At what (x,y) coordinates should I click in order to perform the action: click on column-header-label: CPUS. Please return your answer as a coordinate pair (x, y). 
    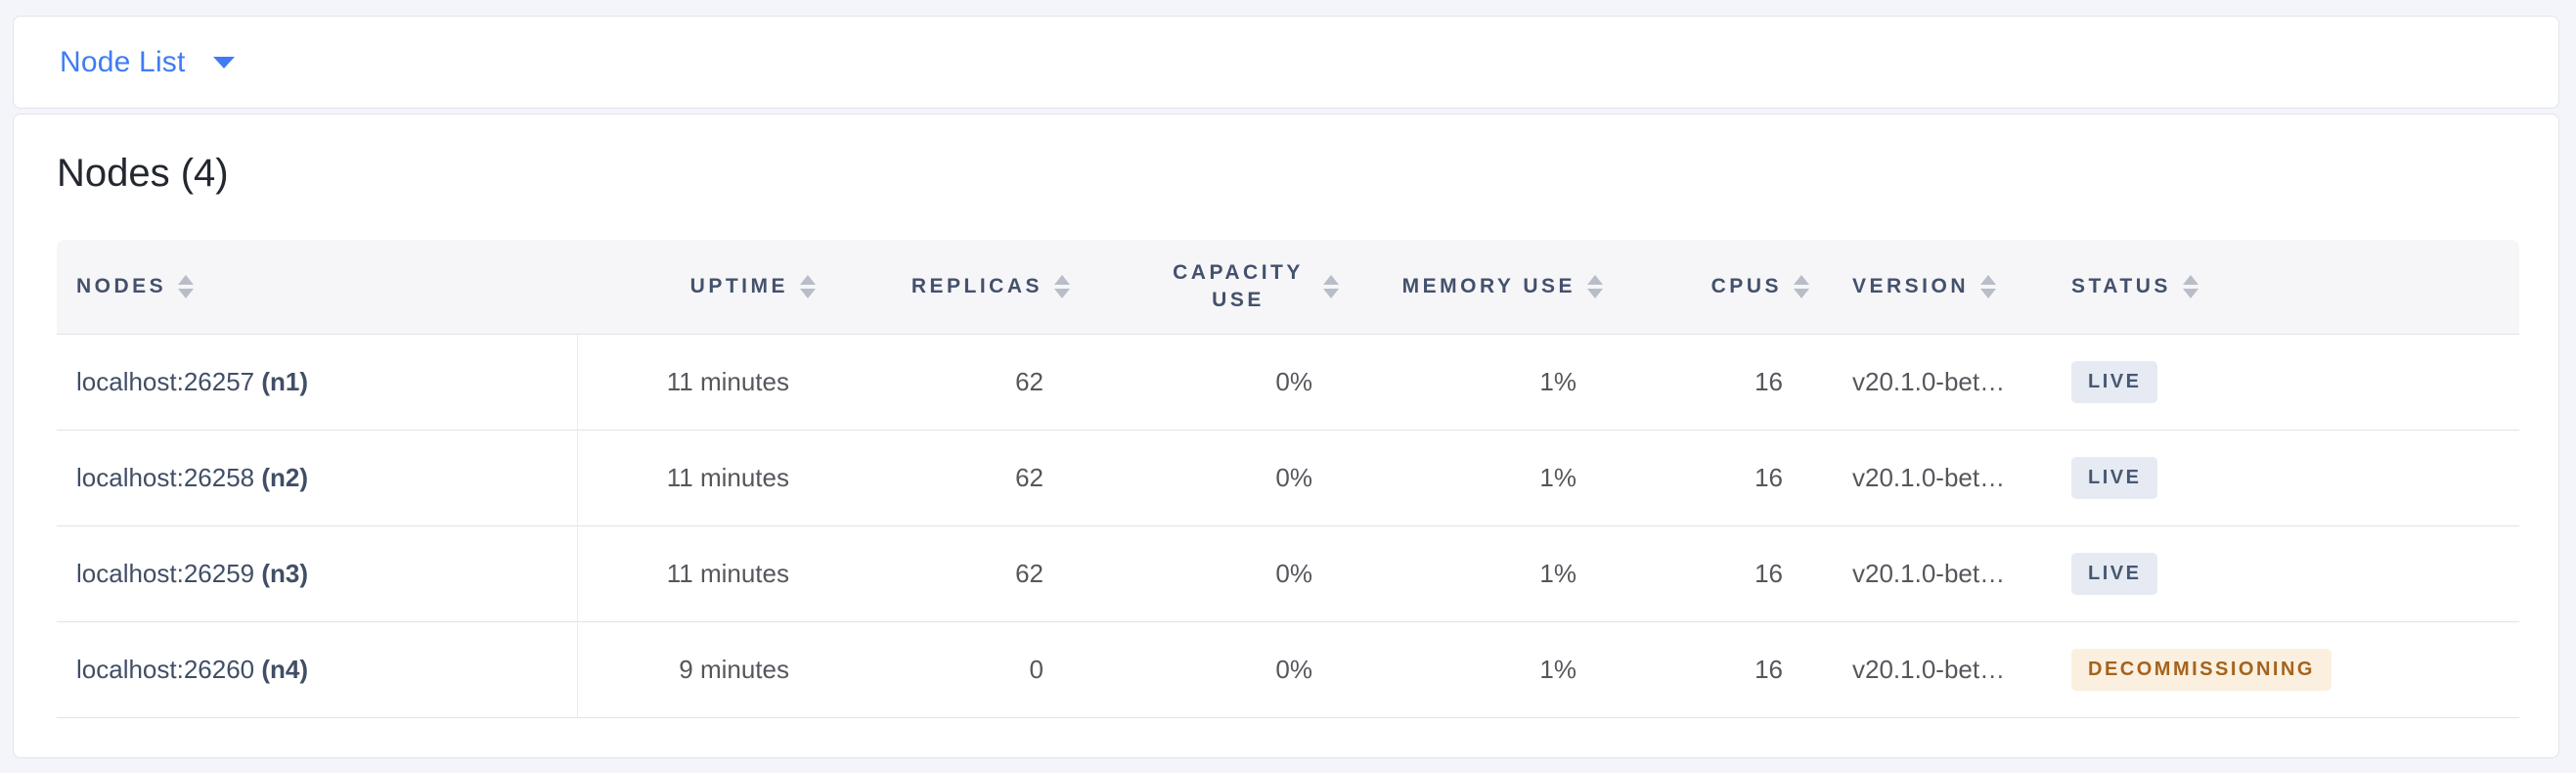
    Looking at the image, I should click on (1746, 286).